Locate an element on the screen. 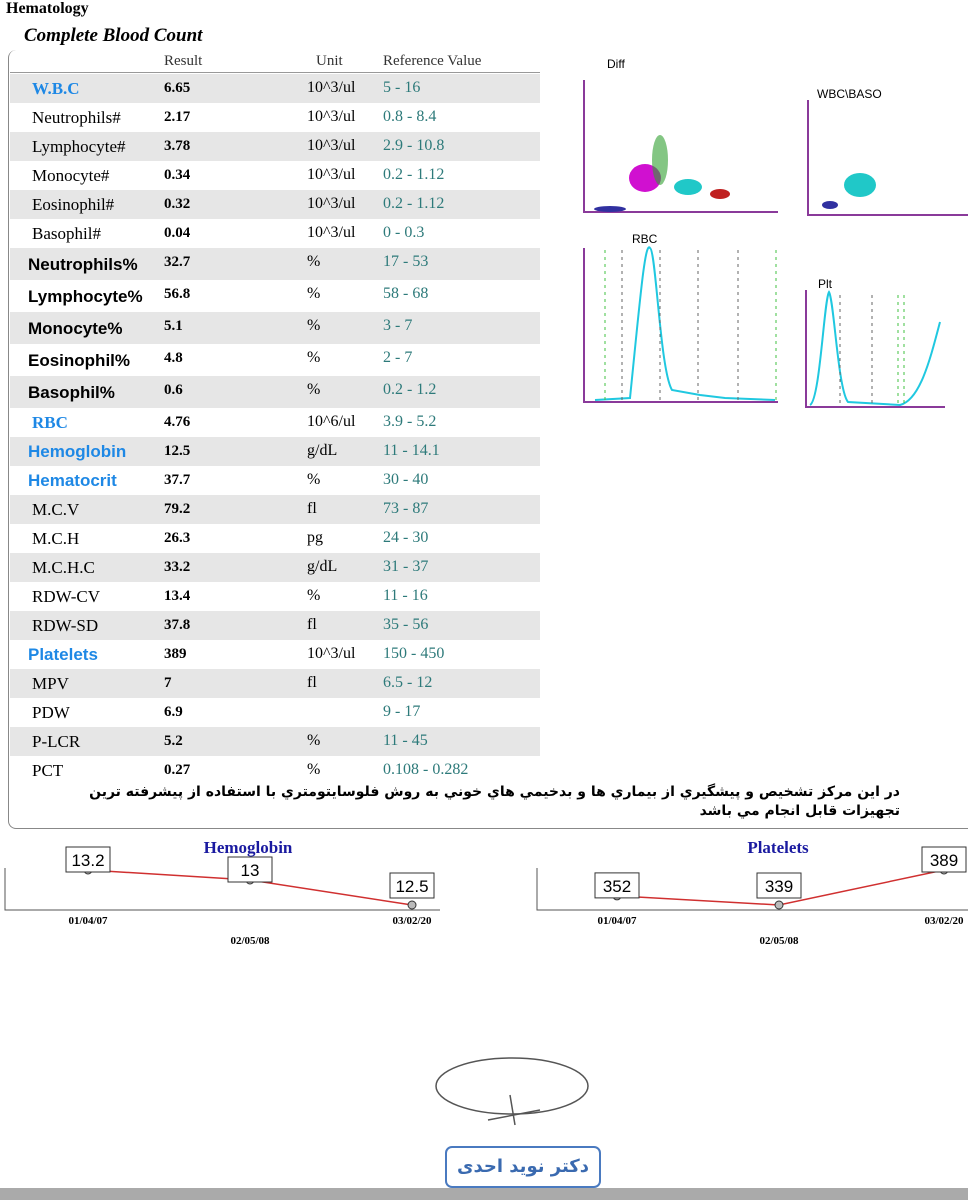  test-name: Eosinophil# is located at coordinates (73, 204).